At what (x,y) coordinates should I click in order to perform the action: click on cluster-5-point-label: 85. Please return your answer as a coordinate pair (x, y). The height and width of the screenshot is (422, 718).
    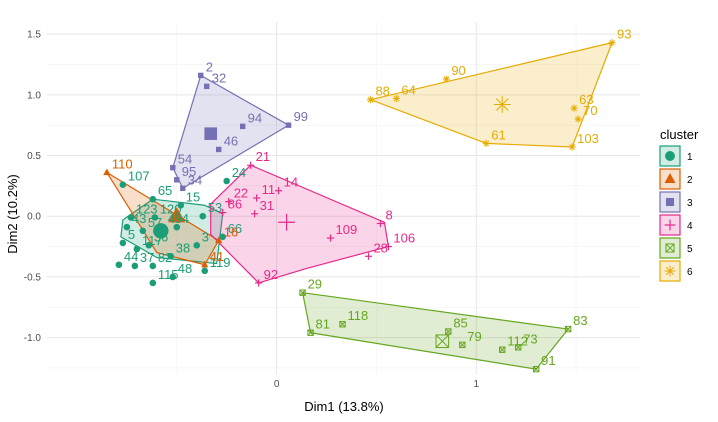
    Looking at the image, I should click on (460, 323).